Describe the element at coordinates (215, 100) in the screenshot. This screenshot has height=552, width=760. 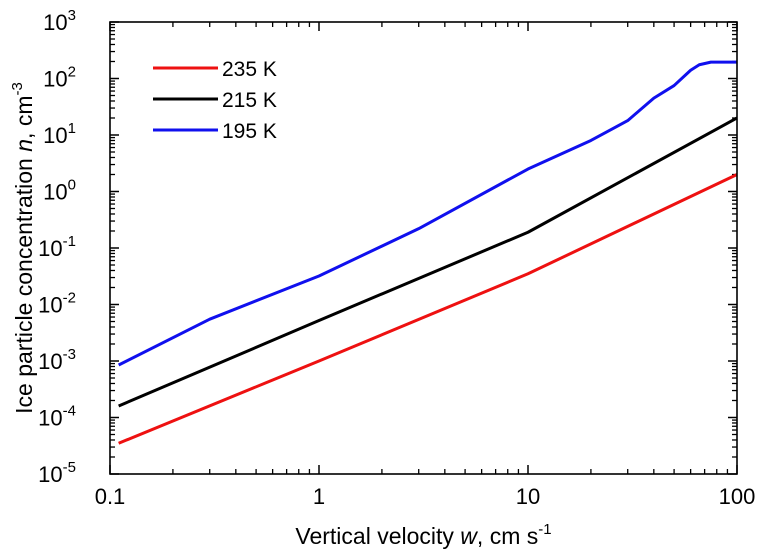
I see `legend: 235 K 215 K 195 K` at that location.